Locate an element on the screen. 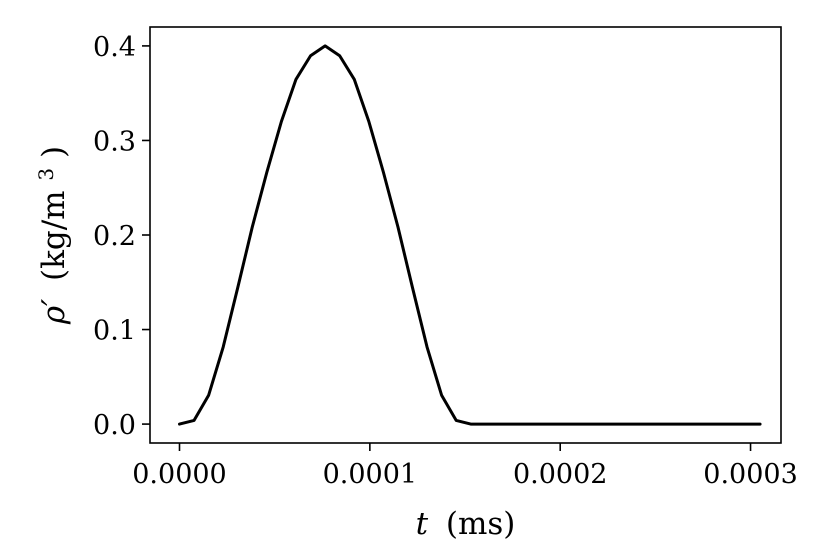 Image resolution: width=831 pixels, height=554 pixels. x-tick-label: 0.0000 is located at coordinates (179, 474).